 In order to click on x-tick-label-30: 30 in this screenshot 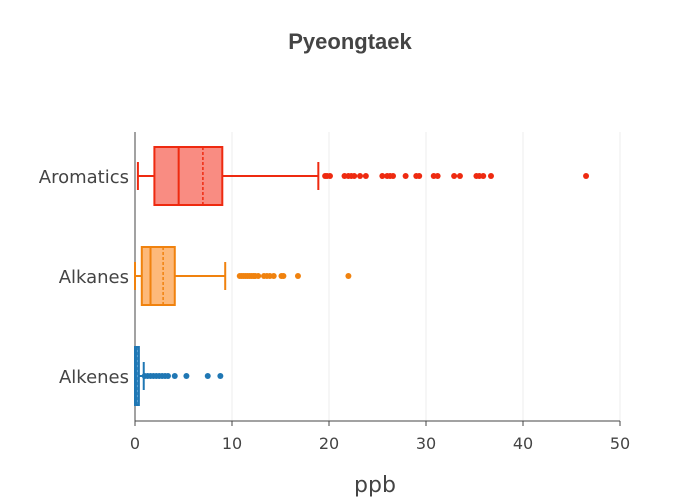, I will do `click(426, 443)`.